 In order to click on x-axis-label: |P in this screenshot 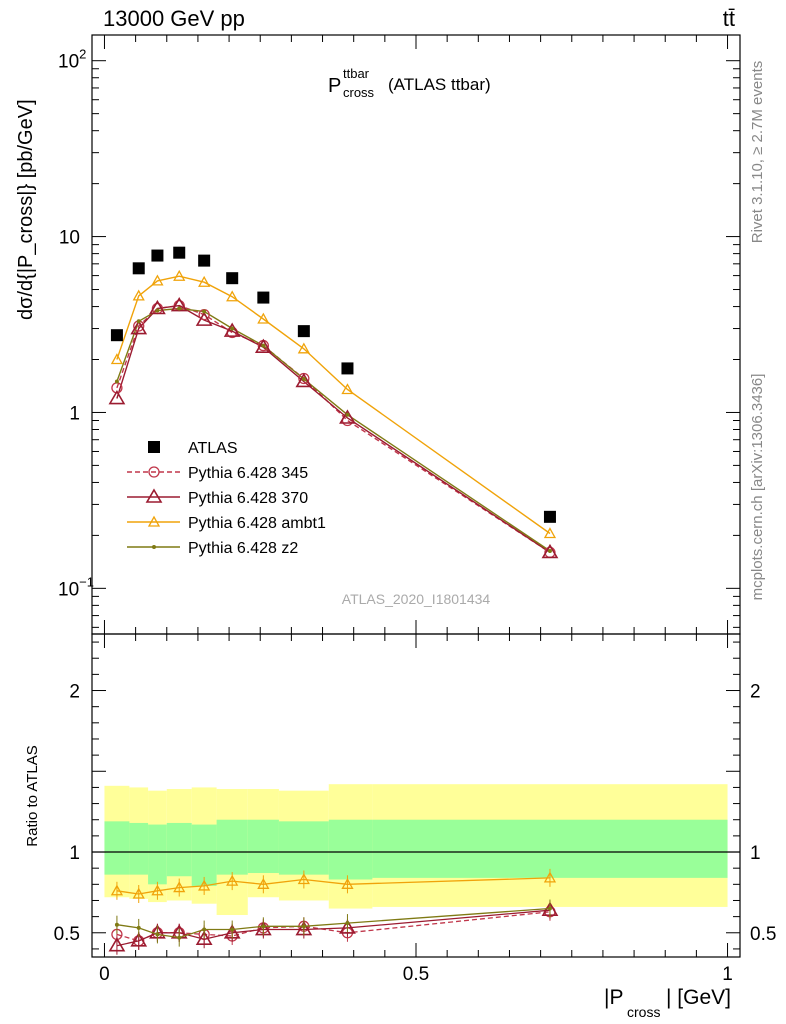, I will do `click(613, 997)`.